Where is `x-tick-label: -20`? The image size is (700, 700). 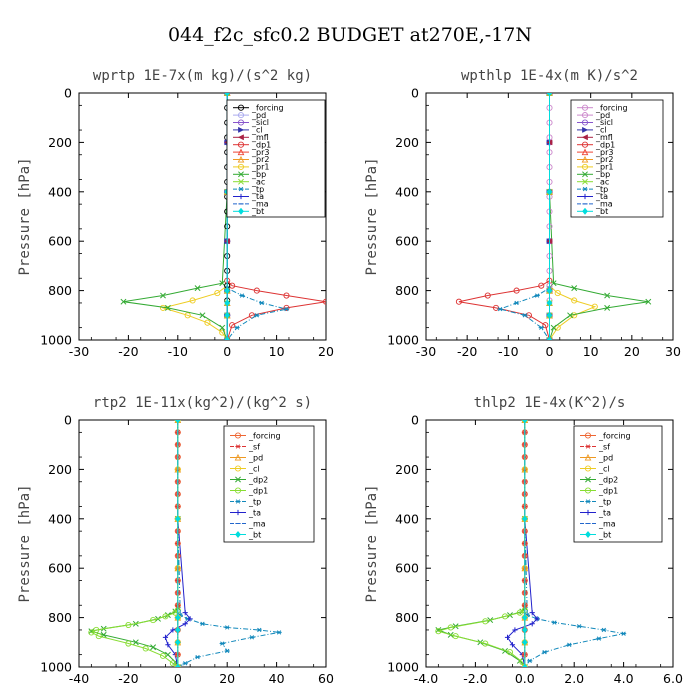 x-tick-label: -20 is located at coordinates (128, 678).